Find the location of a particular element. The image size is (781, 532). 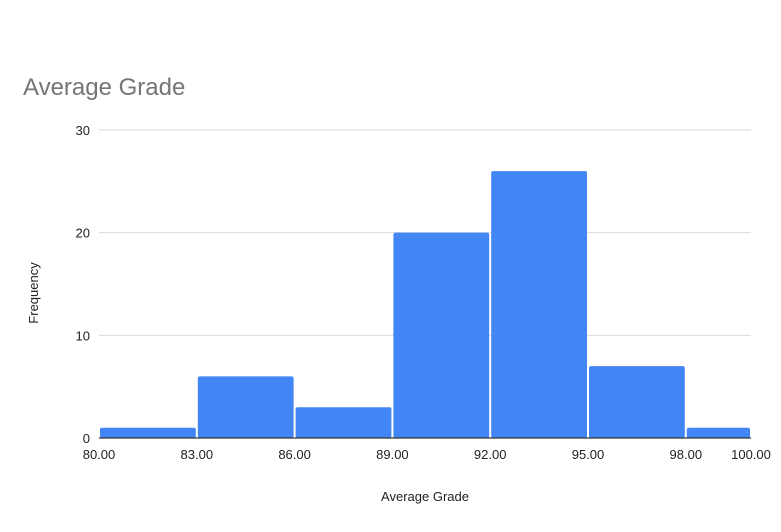

x-tick-label: 95.00 is located at coordinates (588, 454).